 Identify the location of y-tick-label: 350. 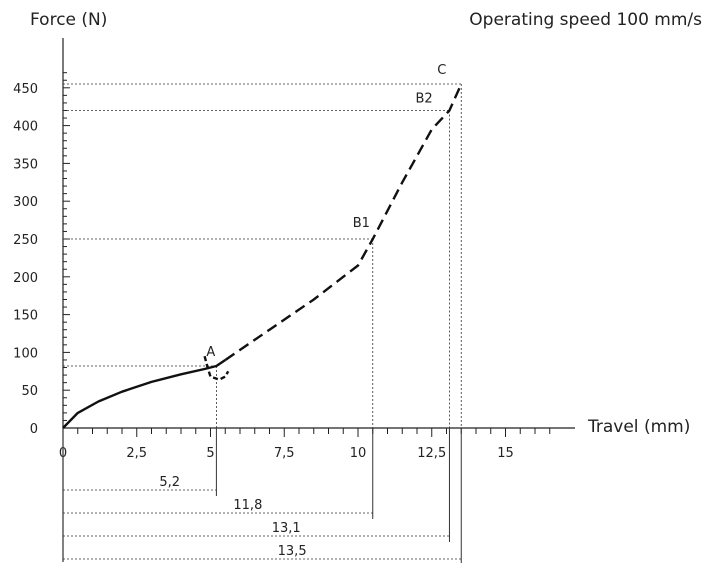
(25, 164).